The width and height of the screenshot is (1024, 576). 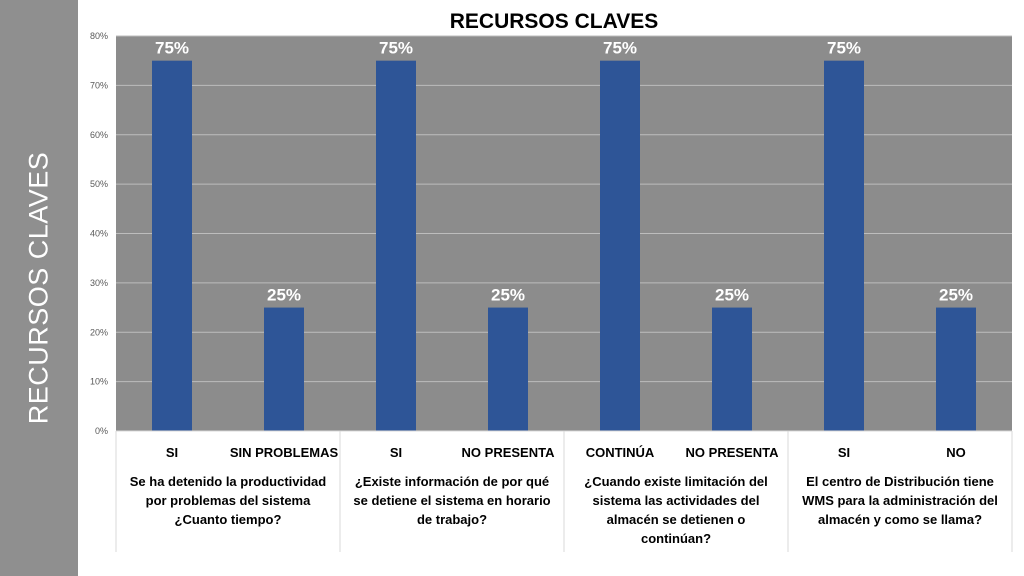 I want to click on chart-title: RECURSOS CLAVES, so click(x=554, y=21).